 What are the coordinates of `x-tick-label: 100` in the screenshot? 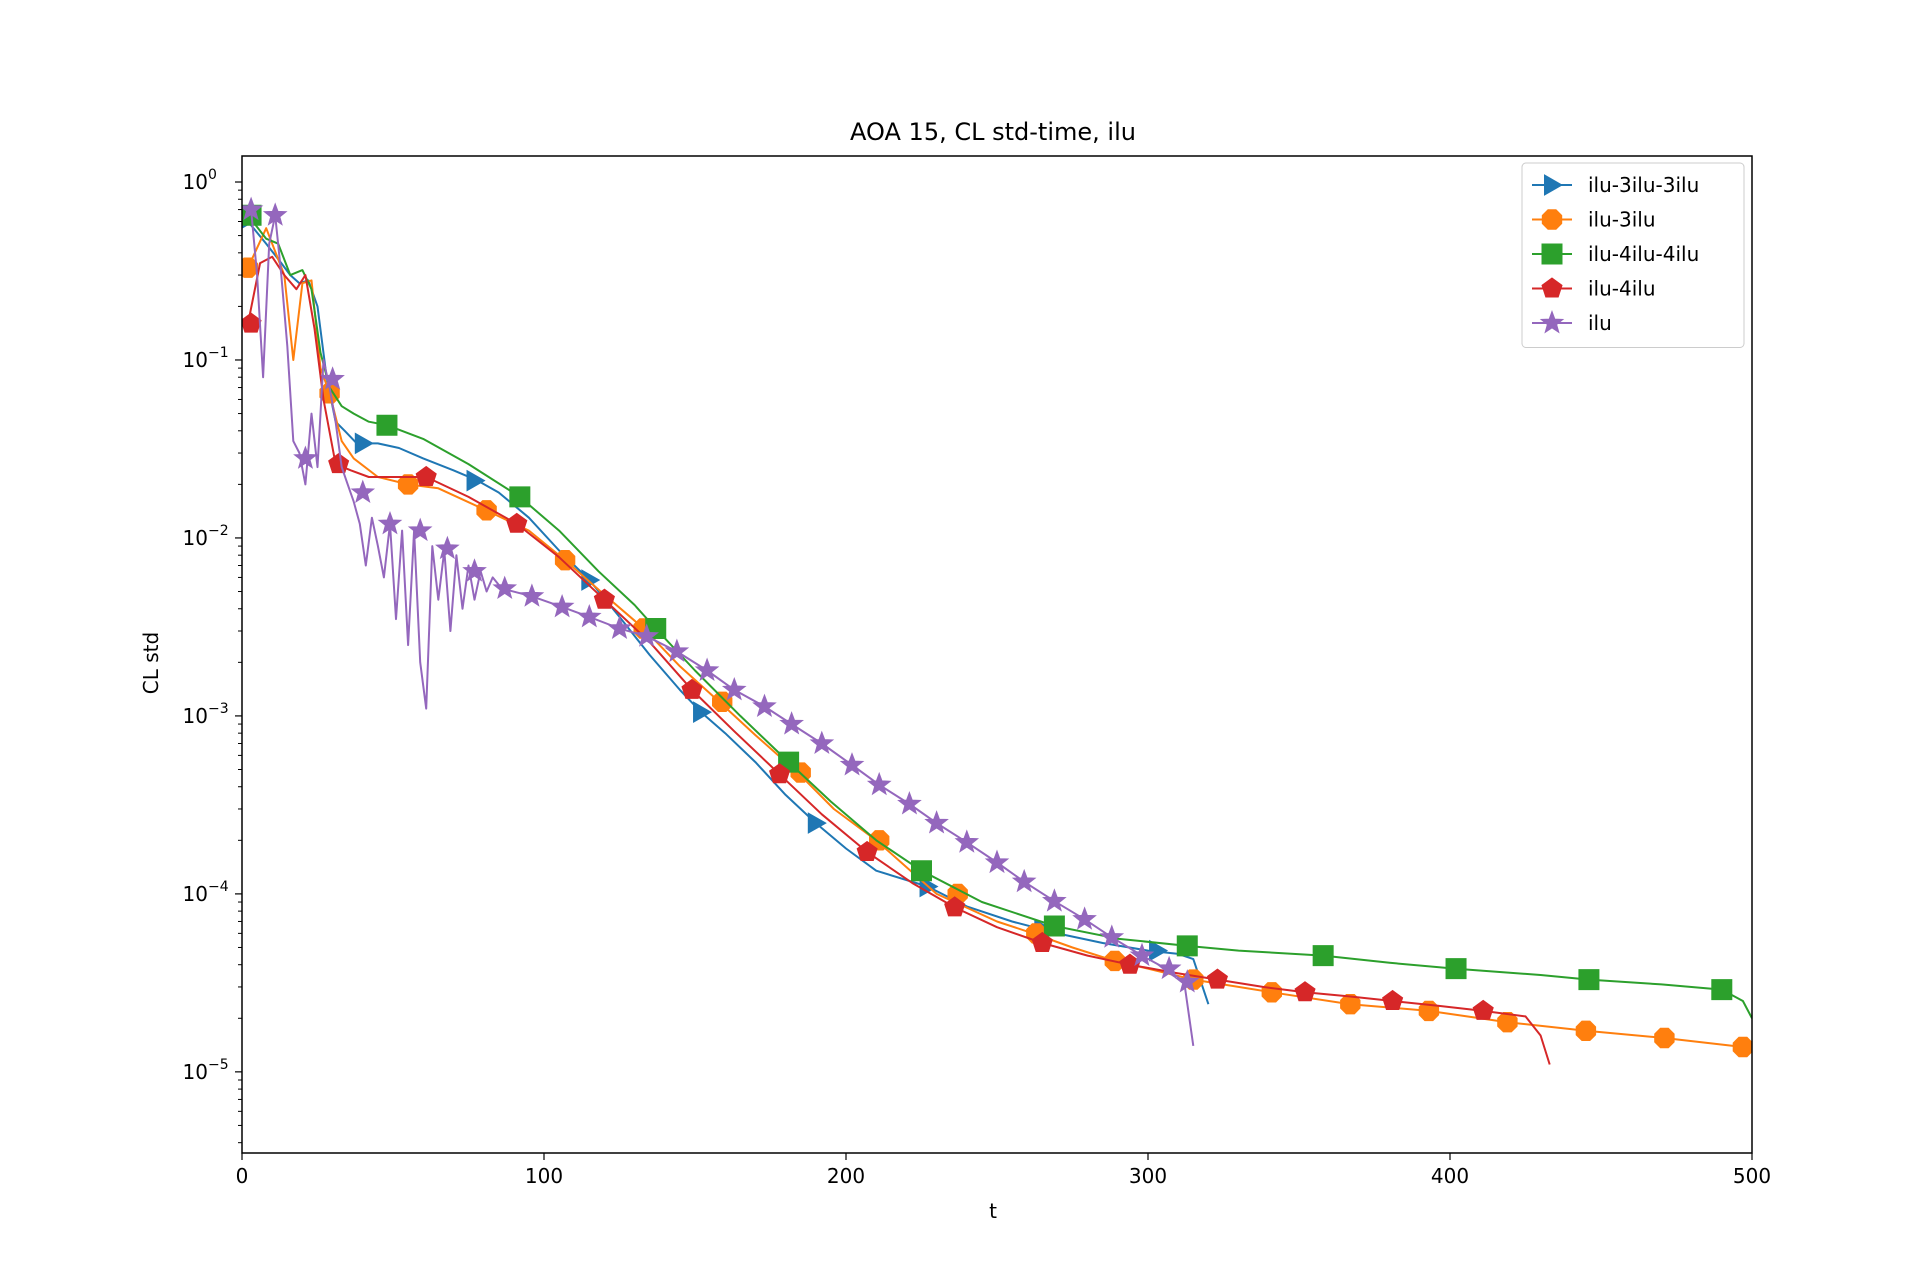 It's located at (544, 1176).